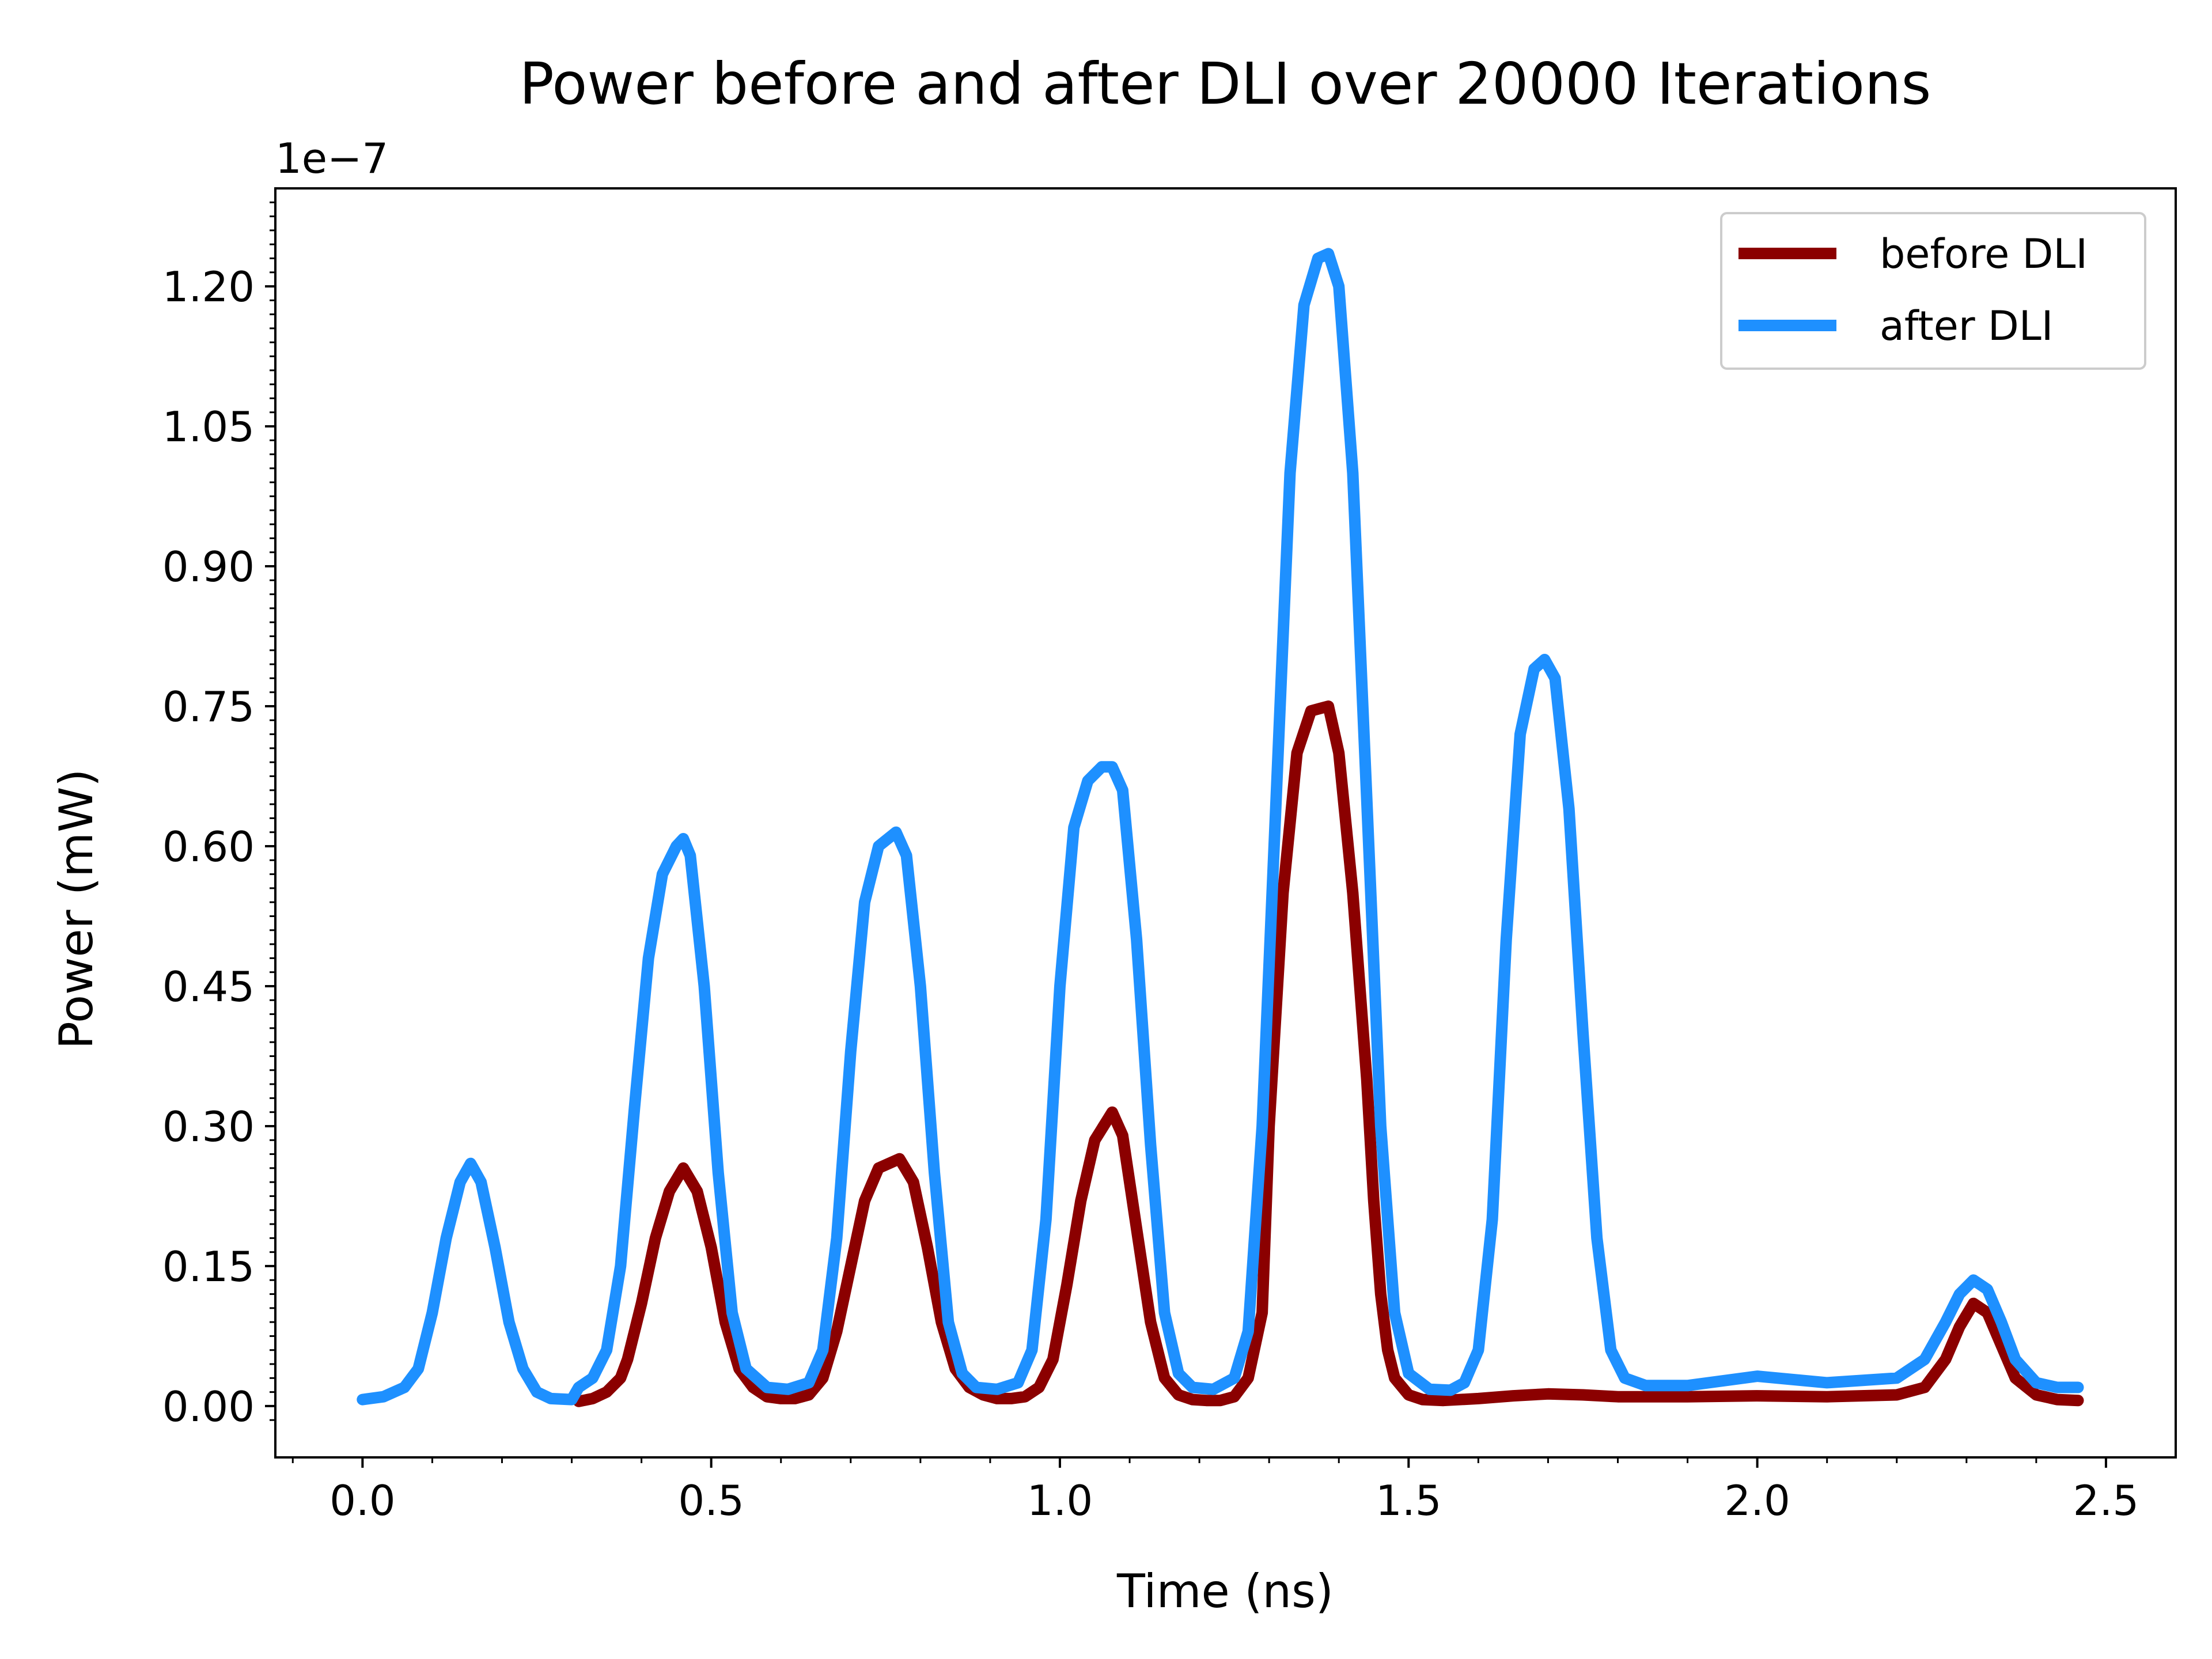 This screenshot has width=2212, height=1659. What do you see at coordinates (2106, 1500) in the screenshot?
I see `x-tick-label: 2.5` at bounding box center [2106, 1500].